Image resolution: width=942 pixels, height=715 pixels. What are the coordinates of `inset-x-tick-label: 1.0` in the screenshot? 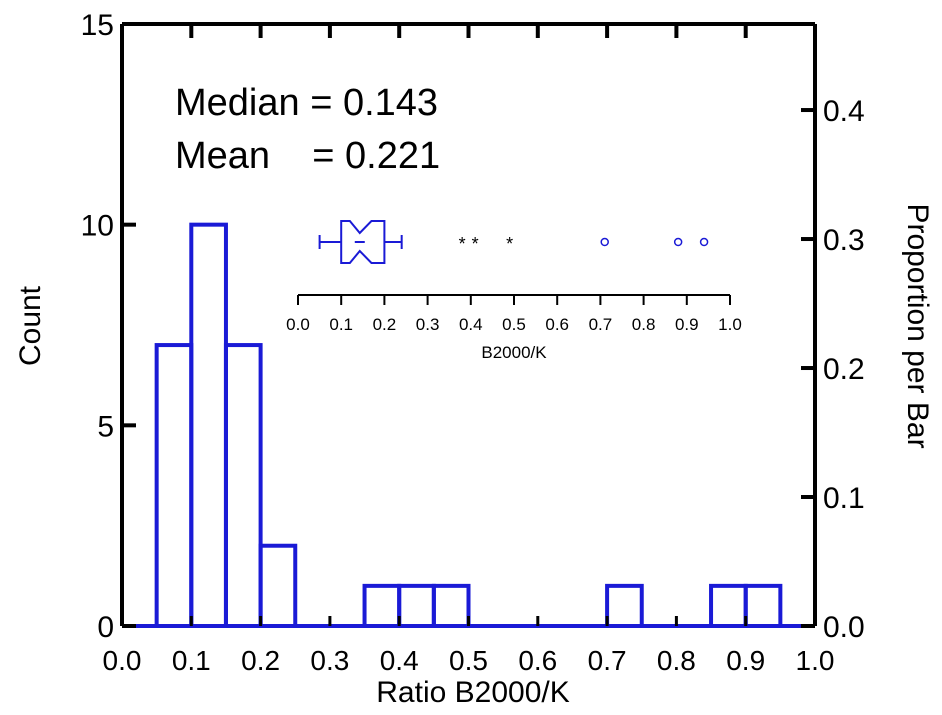 It's located at (730, 324).